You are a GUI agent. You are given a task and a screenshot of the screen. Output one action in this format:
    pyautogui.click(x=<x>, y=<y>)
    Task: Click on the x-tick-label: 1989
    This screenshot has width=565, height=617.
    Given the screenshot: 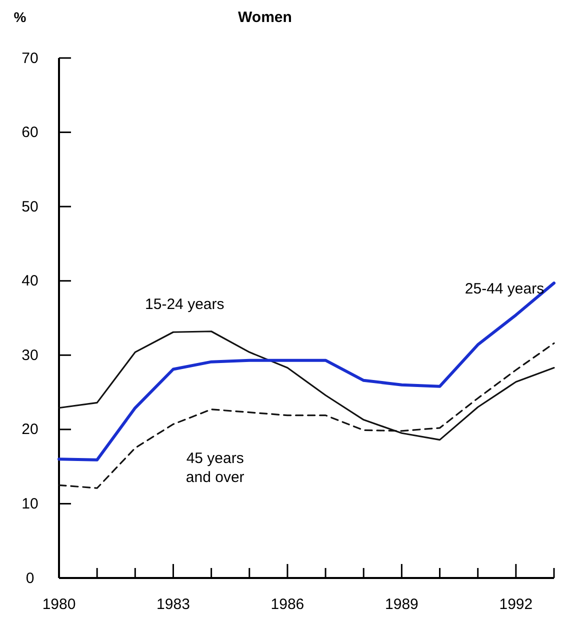 What is the action you would take?
    pyautogui.click(x=401, y=604)
    